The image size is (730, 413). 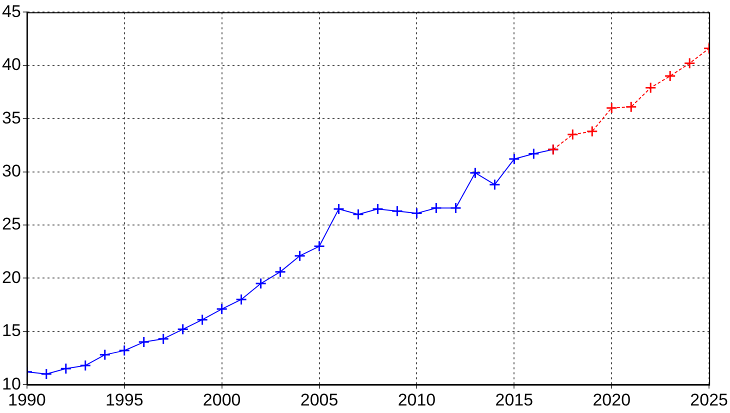 I want to click on y-tick-label: 25, so click(x=11, y=224).